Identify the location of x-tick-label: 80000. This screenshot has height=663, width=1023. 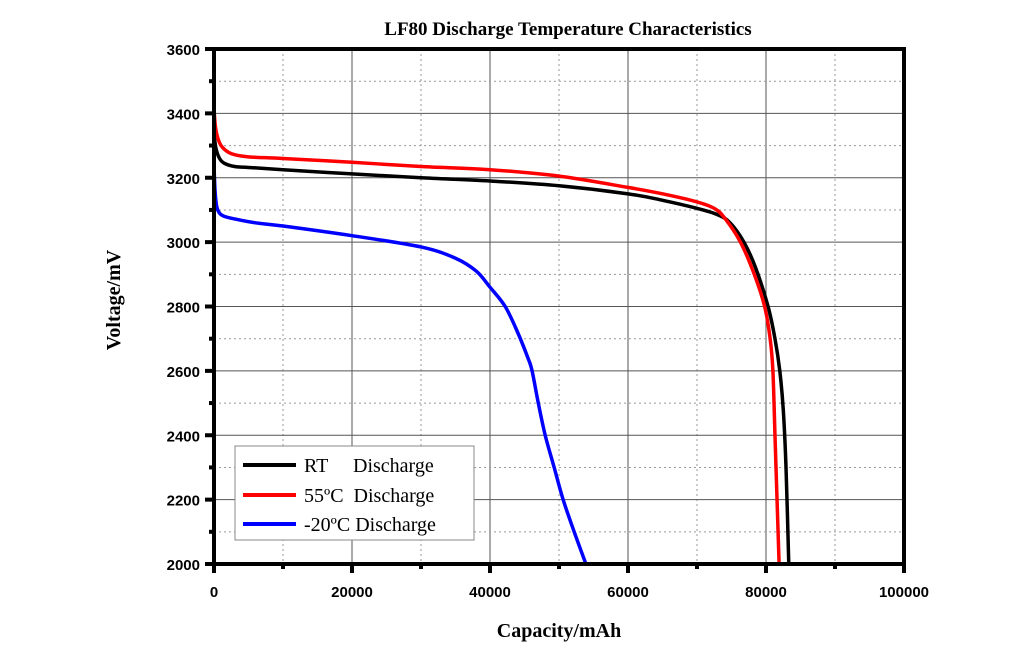
(766, 592).